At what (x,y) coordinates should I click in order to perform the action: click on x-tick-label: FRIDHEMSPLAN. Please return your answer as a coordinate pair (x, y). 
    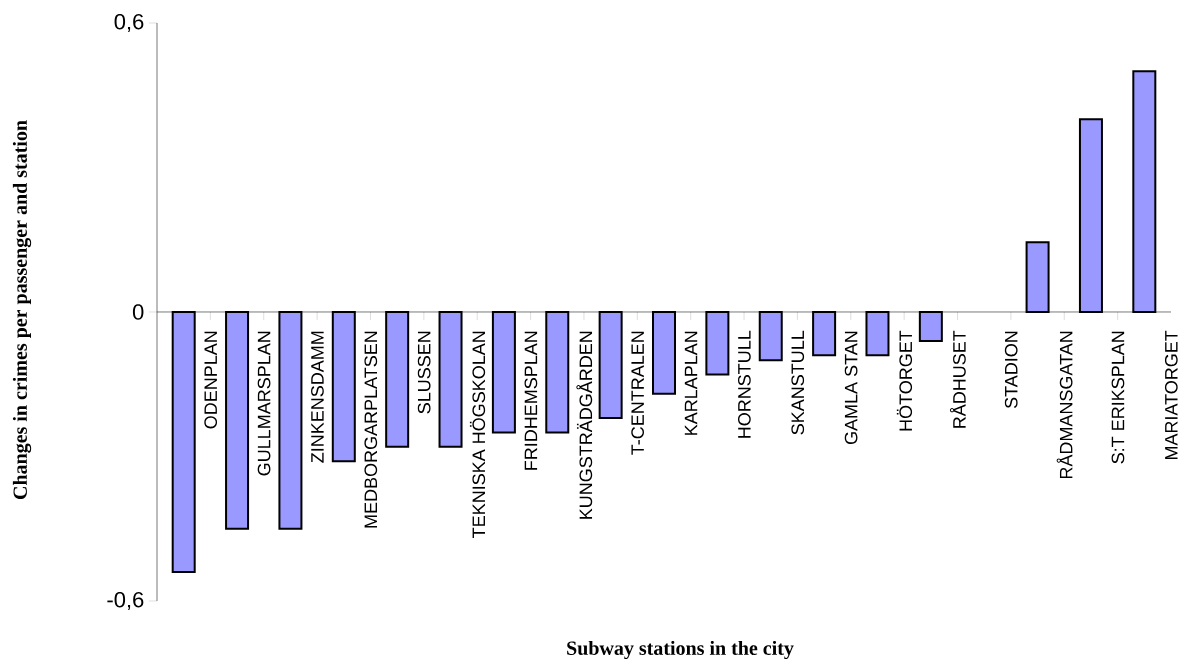
    Looking at the image, I should click on (531, 400).